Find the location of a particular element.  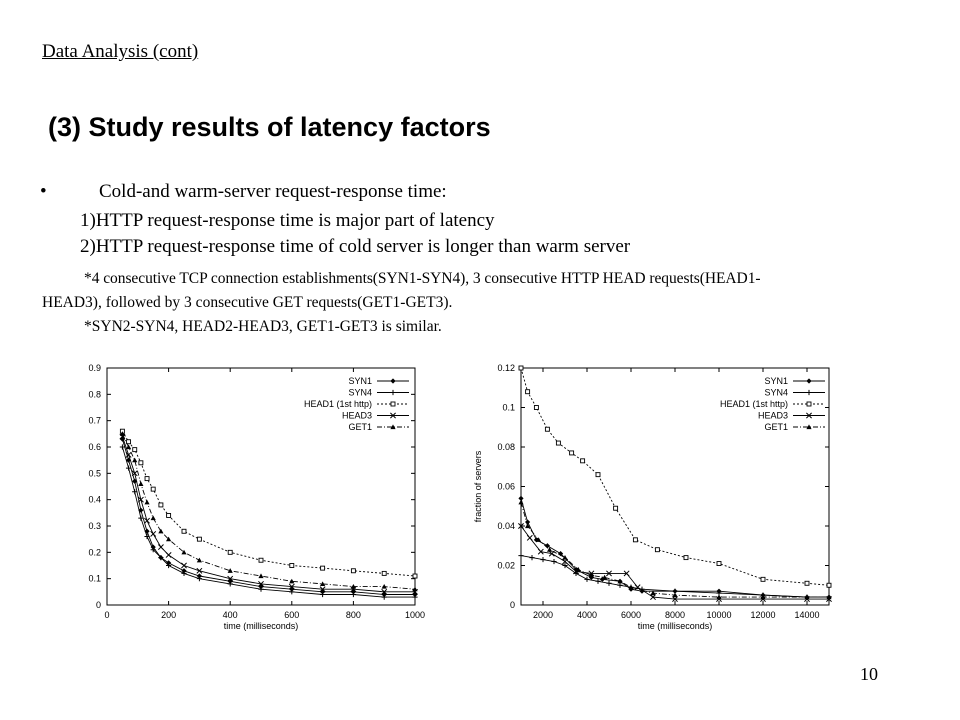

y-tick-label: 0 is located at coordinates (512, 605).